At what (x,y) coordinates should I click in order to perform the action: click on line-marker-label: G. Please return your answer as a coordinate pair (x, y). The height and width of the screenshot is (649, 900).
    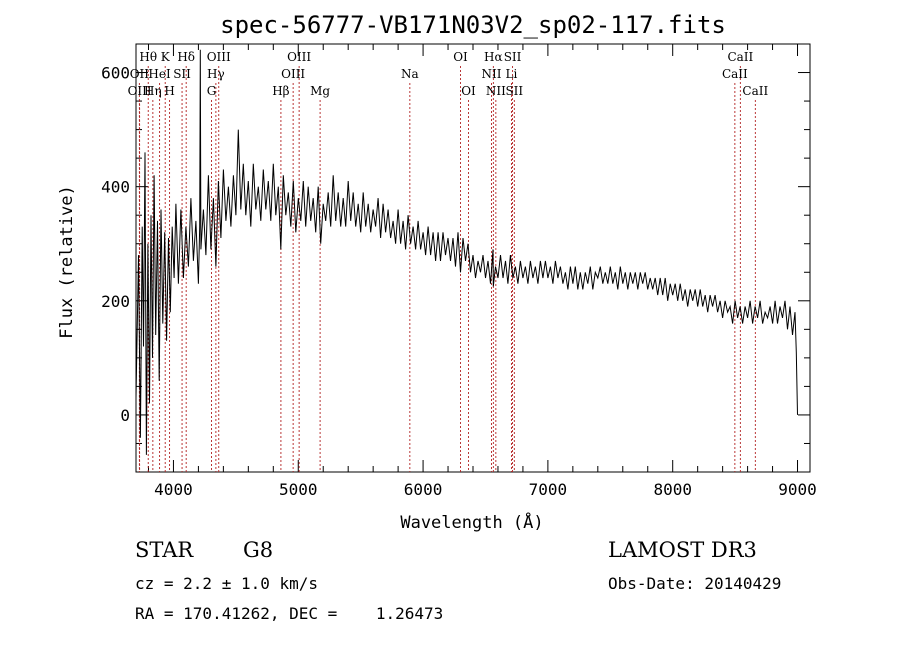
    Looking at the image, I should click on (212, 91).